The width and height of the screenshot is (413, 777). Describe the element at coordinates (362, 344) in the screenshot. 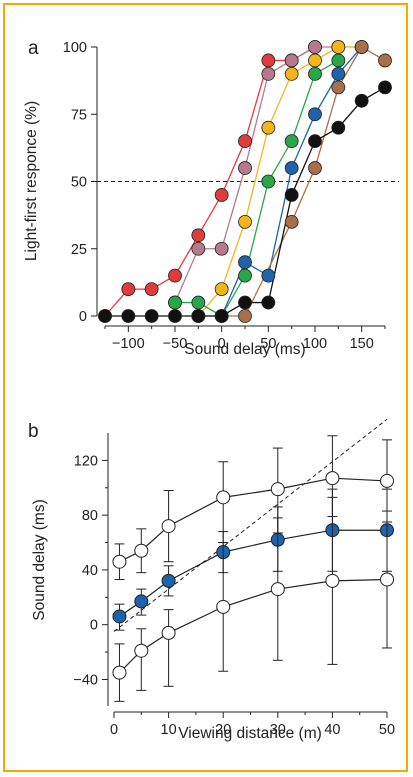

I see `chart-a-x-tick-label: 150` at that location.